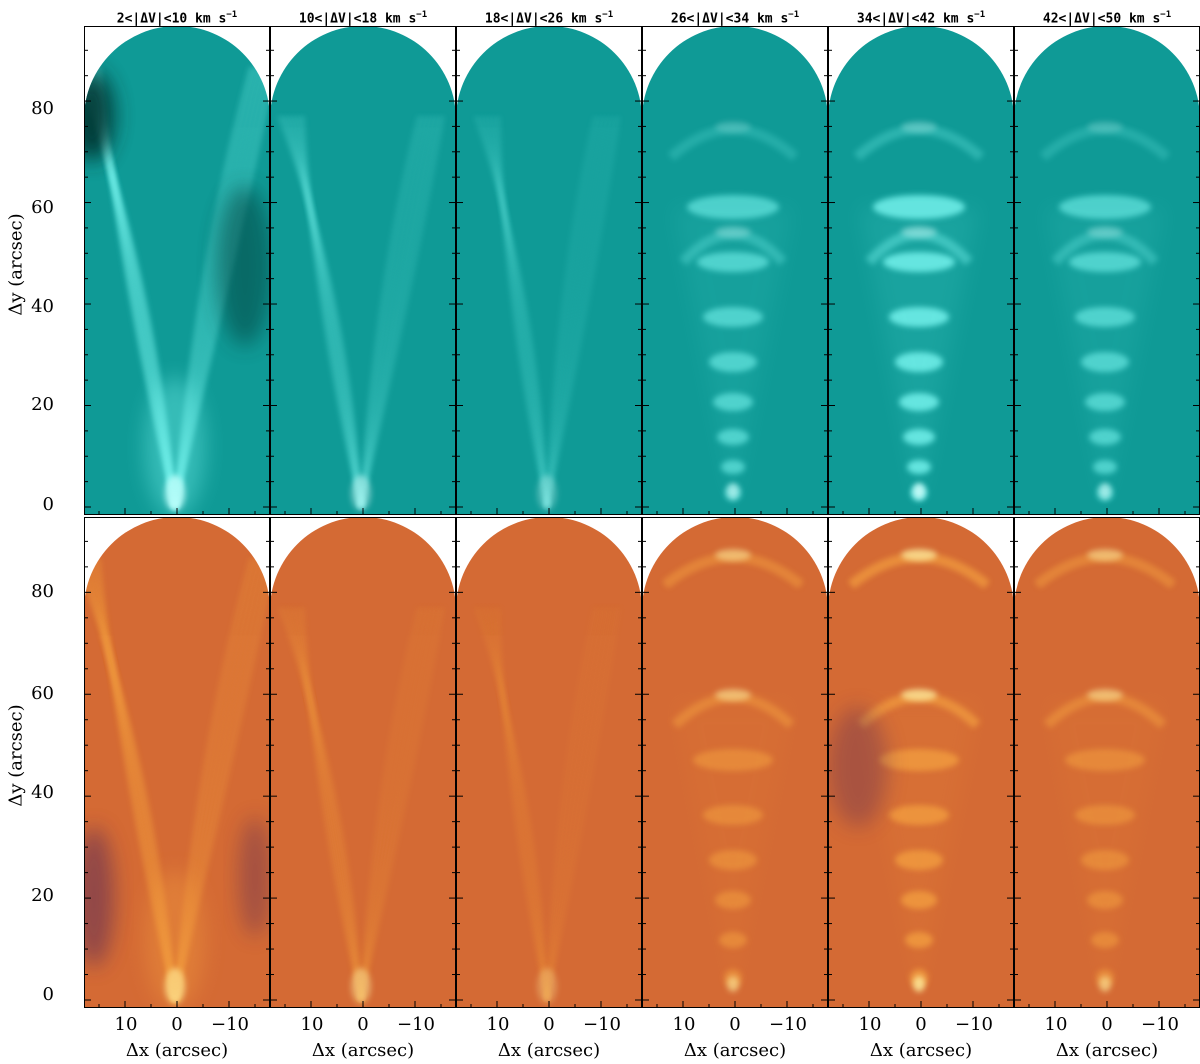  What do you see at coordinates (735, 1050) in the screenshot?
I see `x-axis-label-4: Δx (arcsec)` at bounding box center [735, 1050].